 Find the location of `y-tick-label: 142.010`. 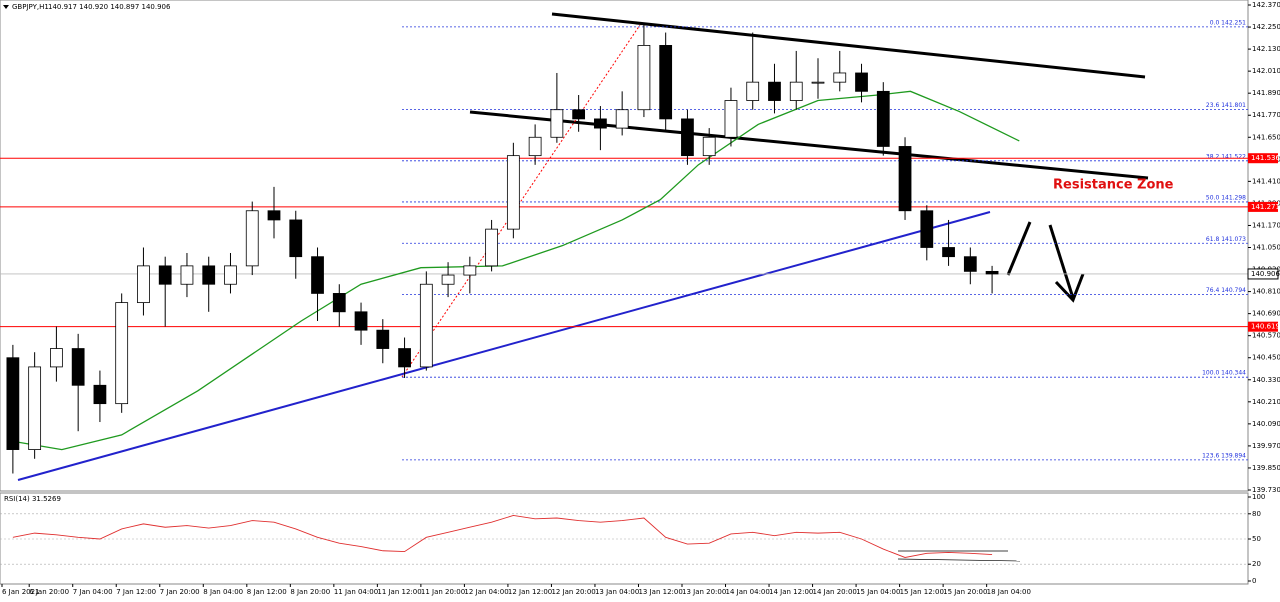

y-tick-label: 142.010 is located at coordinates (1266, 71).